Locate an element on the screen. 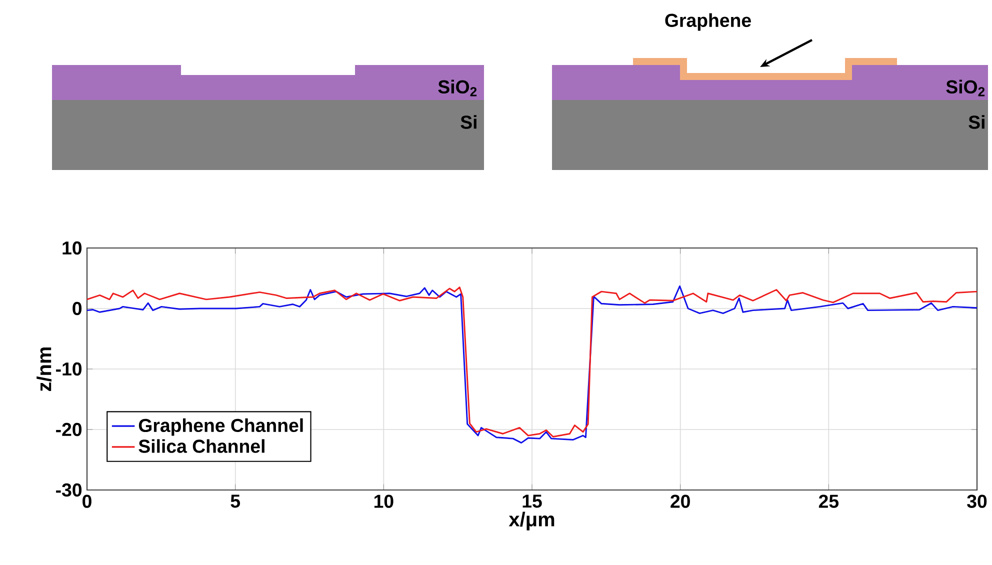 The image size is (992, 565). y-axis-title: z/nm is located at coordinates (44, 369).